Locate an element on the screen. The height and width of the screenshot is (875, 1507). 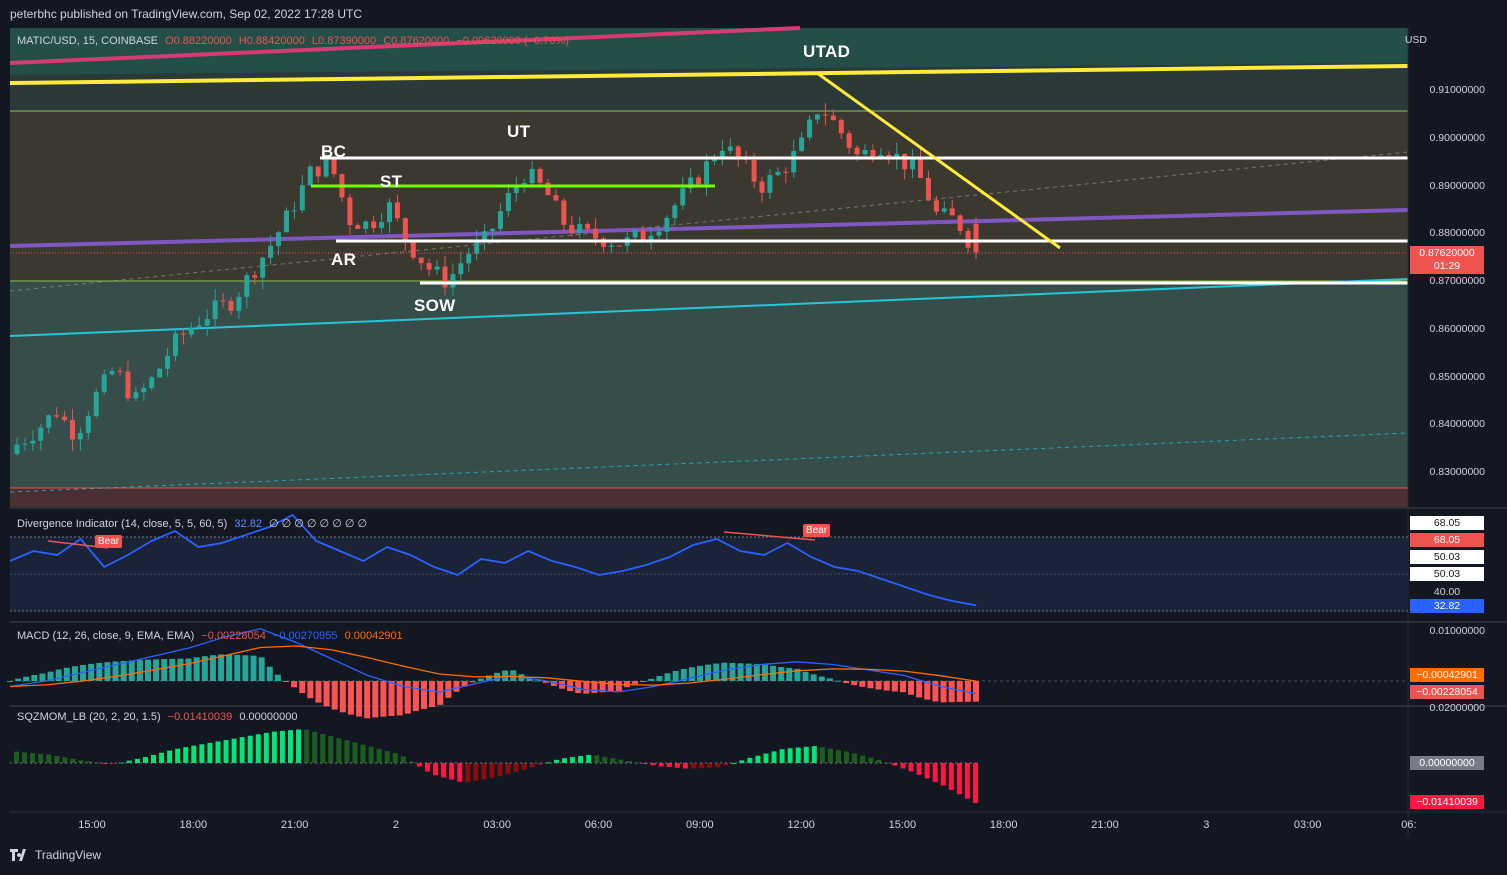
teal-channel-line is located at coordinates (709, 307).